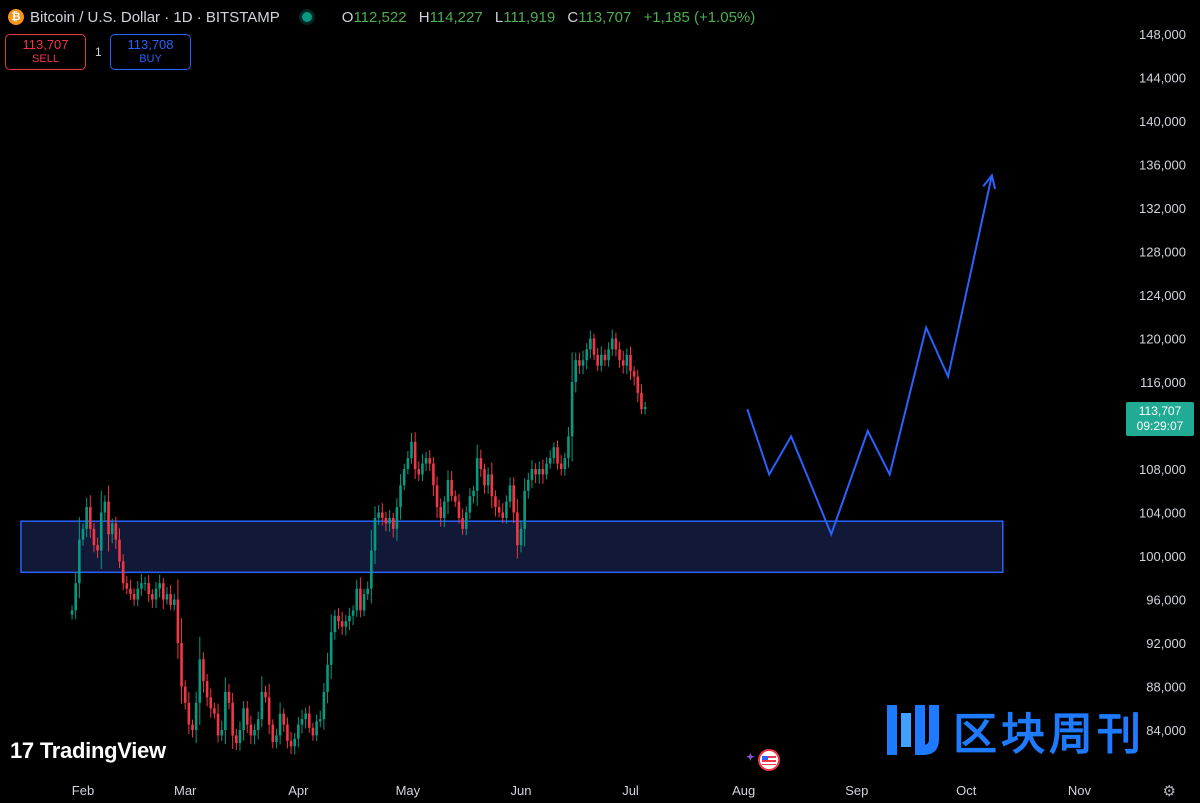  I want to click on sell-label: SELL, so click(45, 59).